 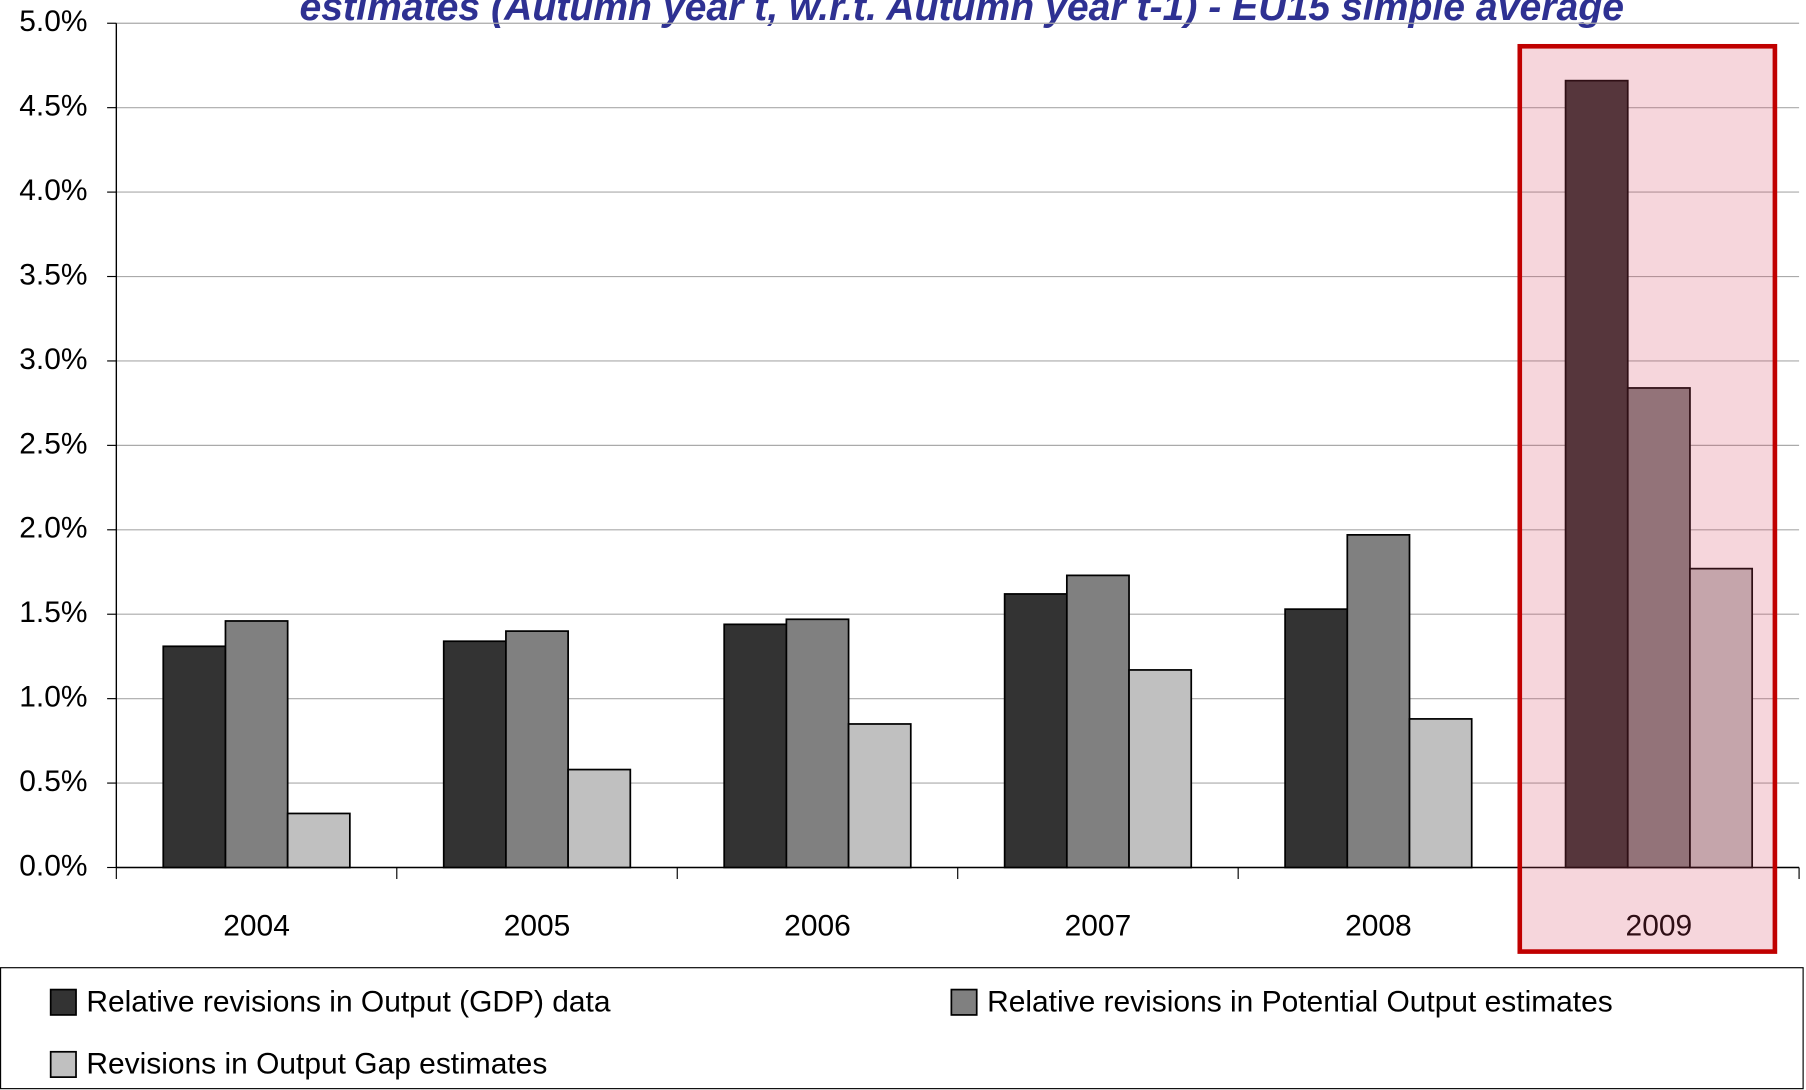 I want to click on legend-box, so click(x=902, y=1028).